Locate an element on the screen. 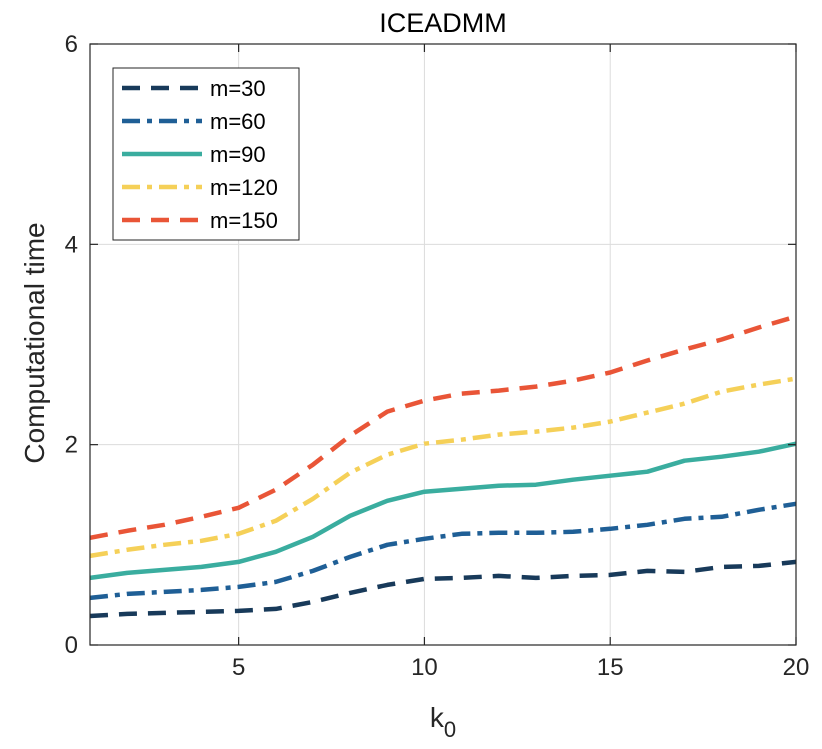 The image size is (822, 749). x-axis-label-subscript: 0 is located at coordinates (450, 729).